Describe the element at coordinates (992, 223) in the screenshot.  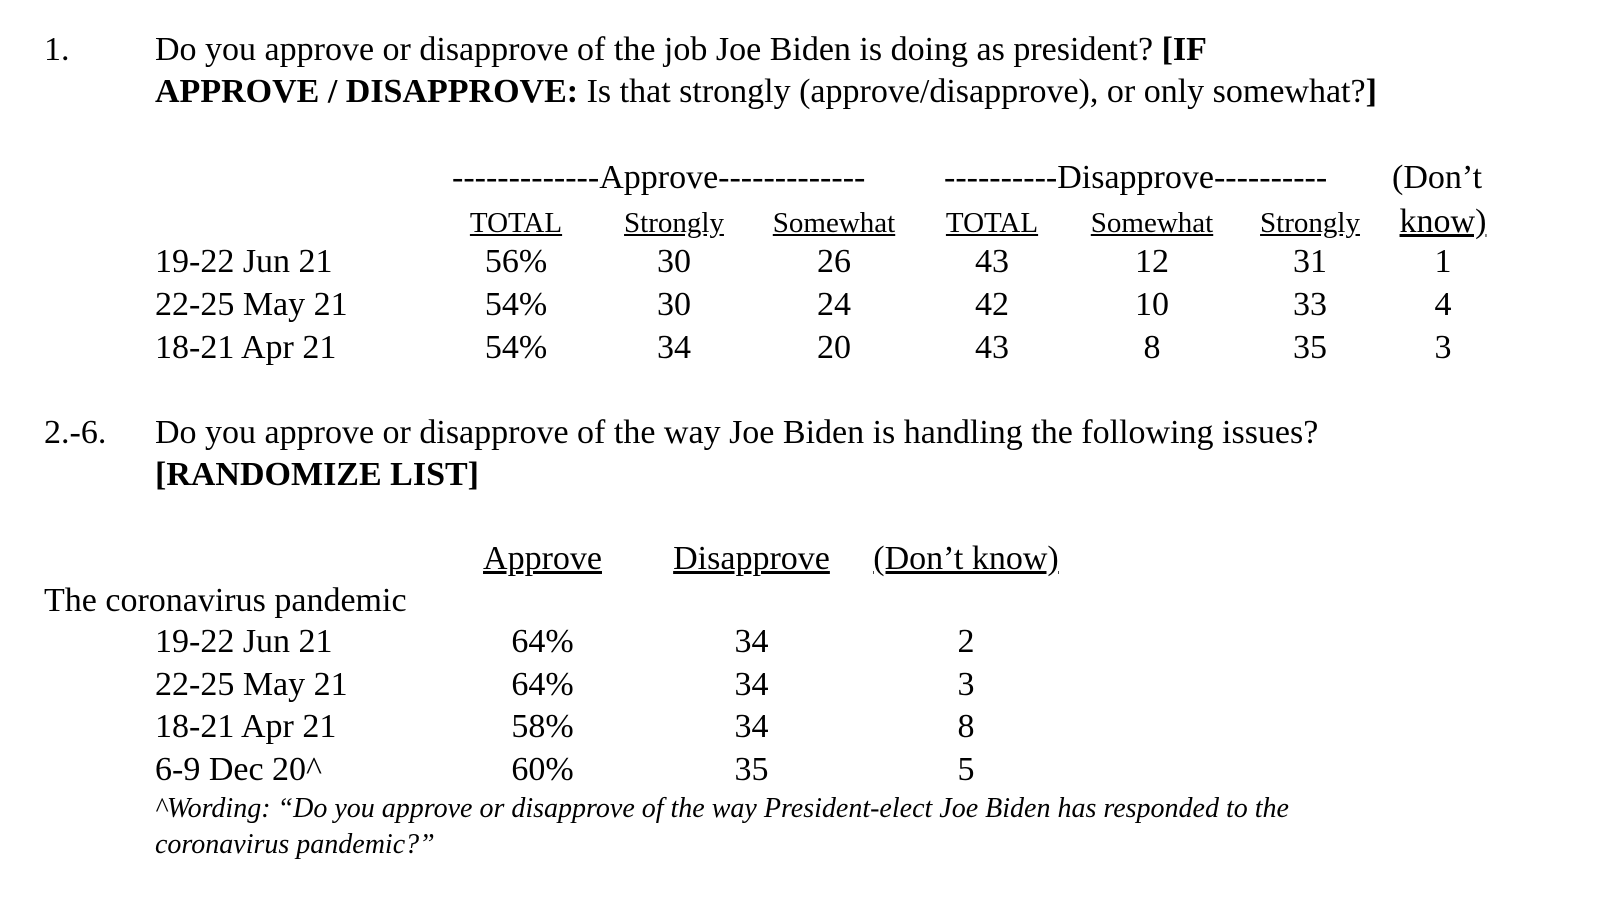
I see `q1-col-disapprove-total: TOTAL` at that location.